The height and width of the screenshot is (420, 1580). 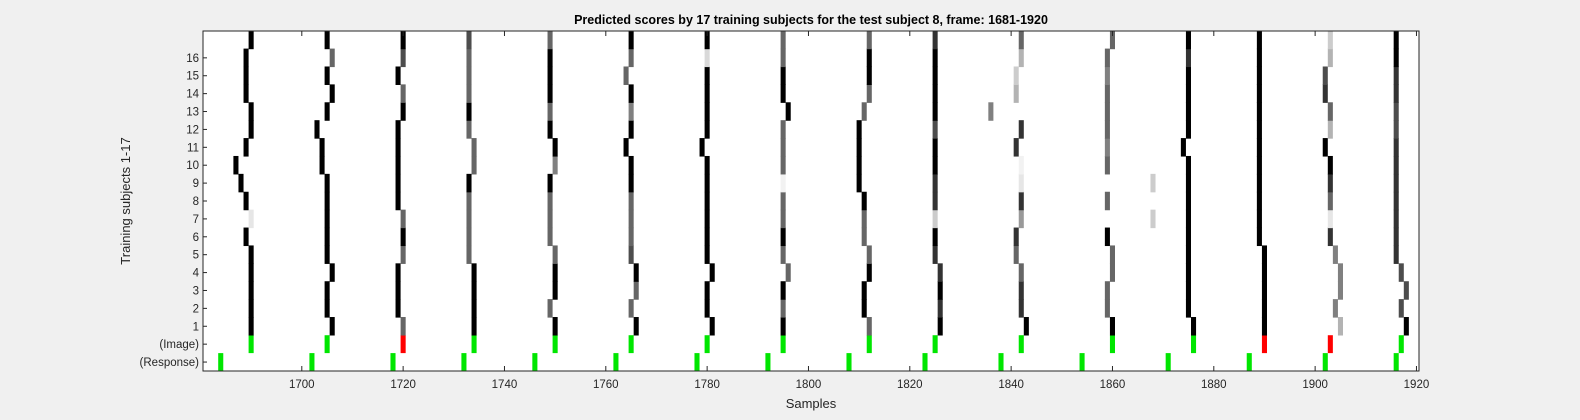 What do you see at coordinates (170, 363) in the screenshot?
I see `y-tick-label: (Response)` at bounding box center [170, 363].